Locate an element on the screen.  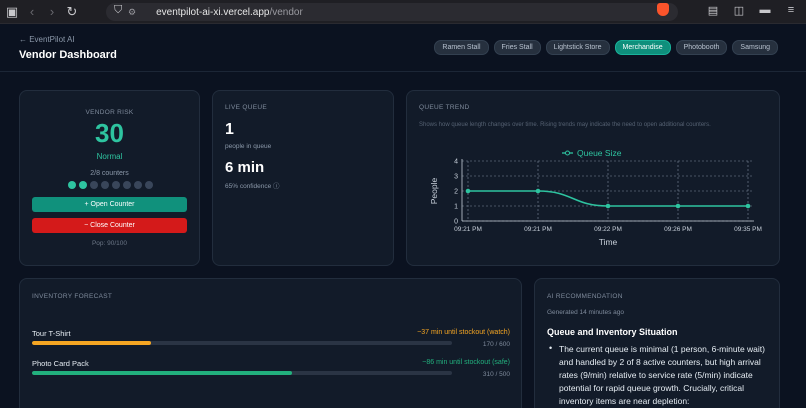
y-axis-label: People is located at coordinates (434, 190).